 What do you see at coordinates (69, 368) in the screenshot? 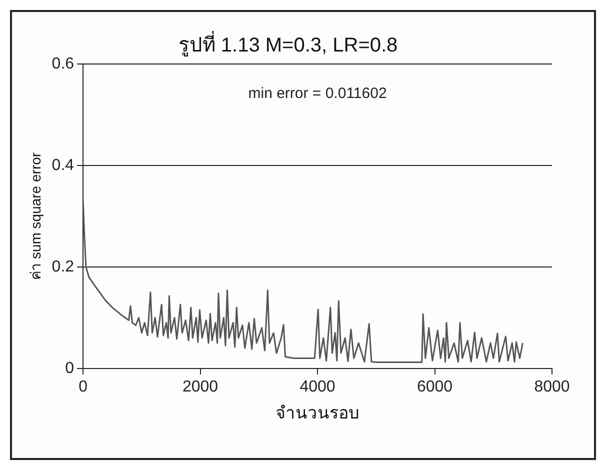
I see `y-tick-label: 0` at bounding box center [69, 368].